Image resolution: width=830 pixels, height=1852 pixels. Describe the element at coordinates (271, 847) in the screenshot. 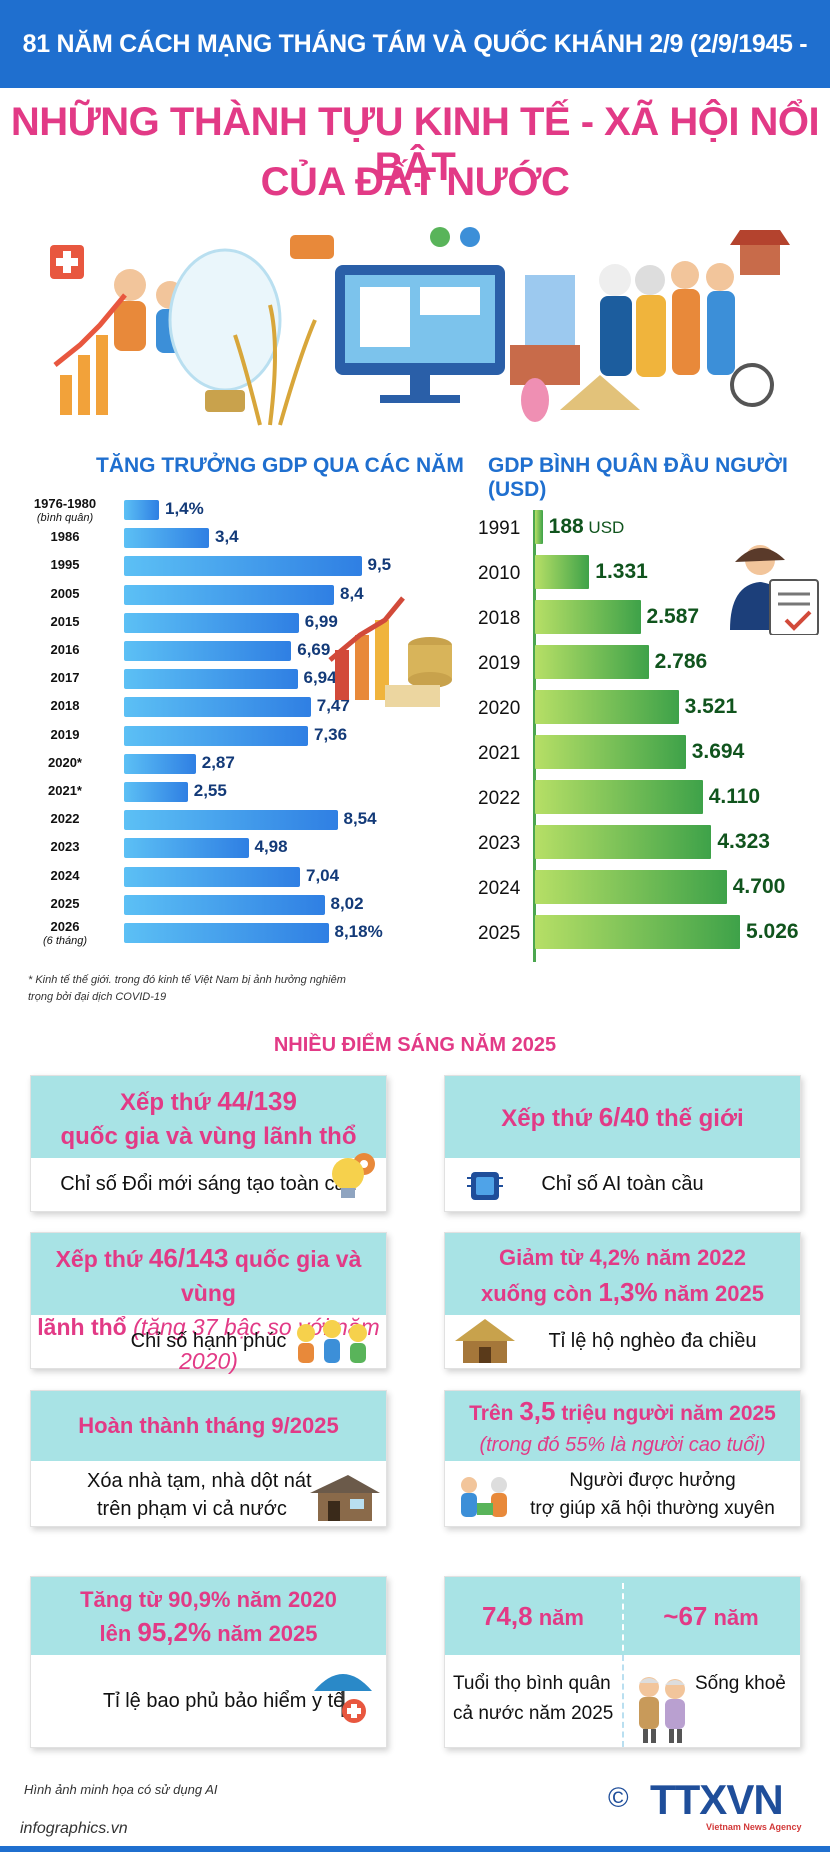

I see `gdp-value-label: 4,98` at that location.